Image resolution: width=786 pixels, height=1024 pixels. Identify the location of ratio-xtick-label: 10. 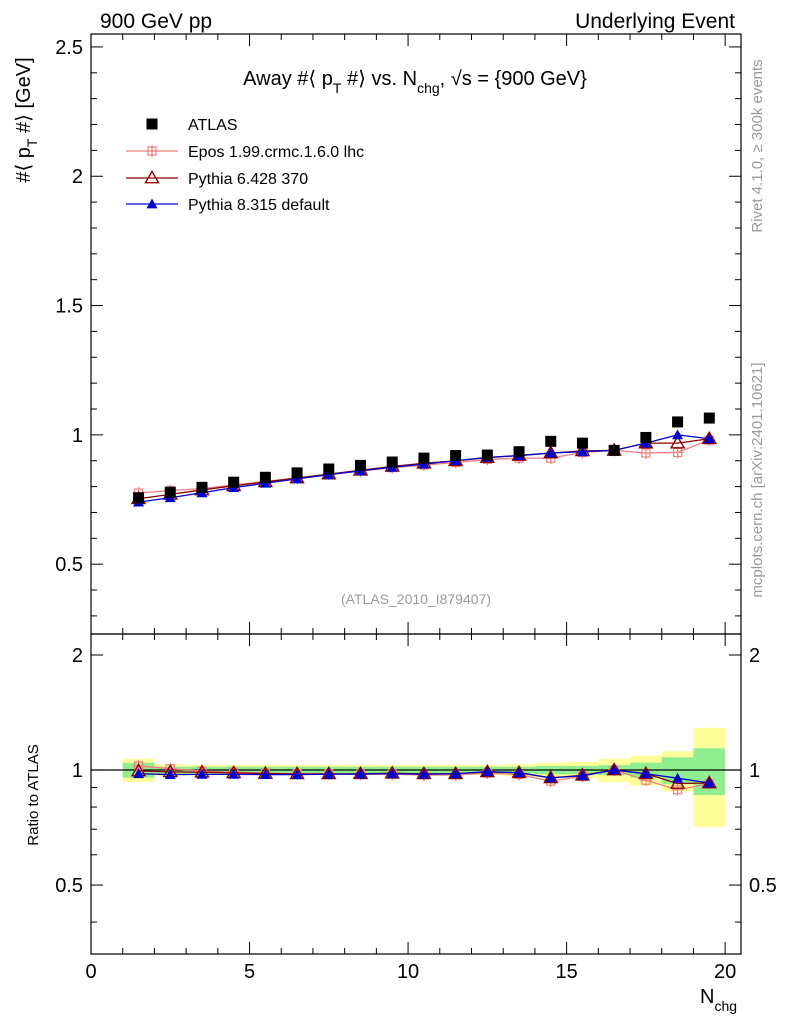
(408, 972).